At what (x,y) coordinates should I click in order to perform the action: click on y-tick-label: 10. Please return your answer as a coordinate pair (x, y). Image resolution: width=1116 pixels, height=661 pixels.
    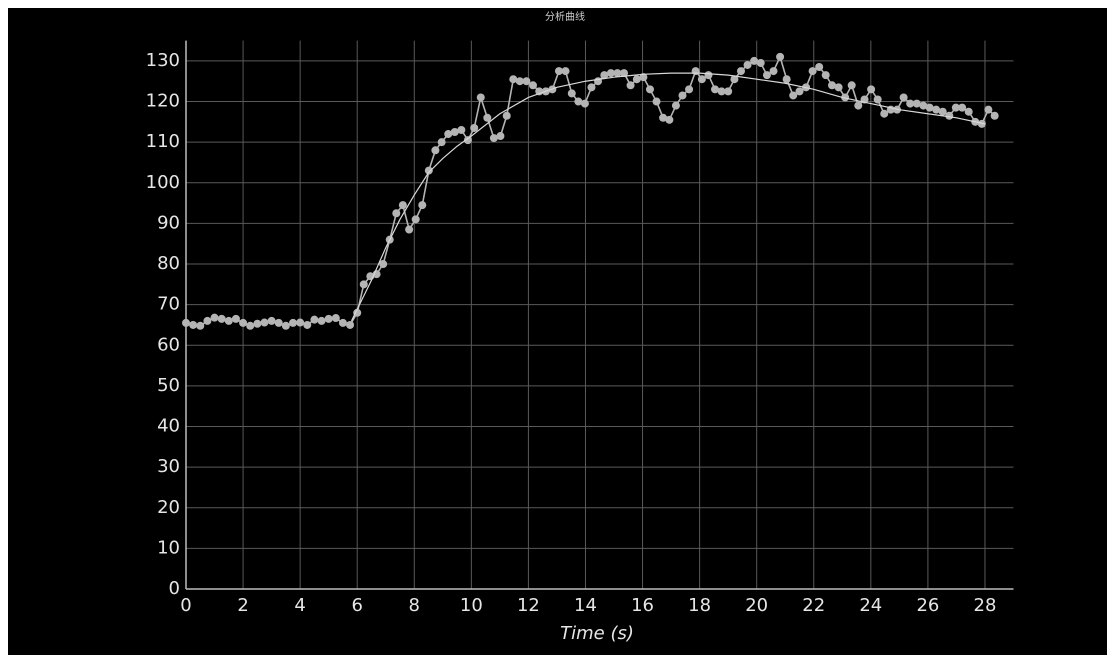
    Looking at the image, I should click on (168, 547).